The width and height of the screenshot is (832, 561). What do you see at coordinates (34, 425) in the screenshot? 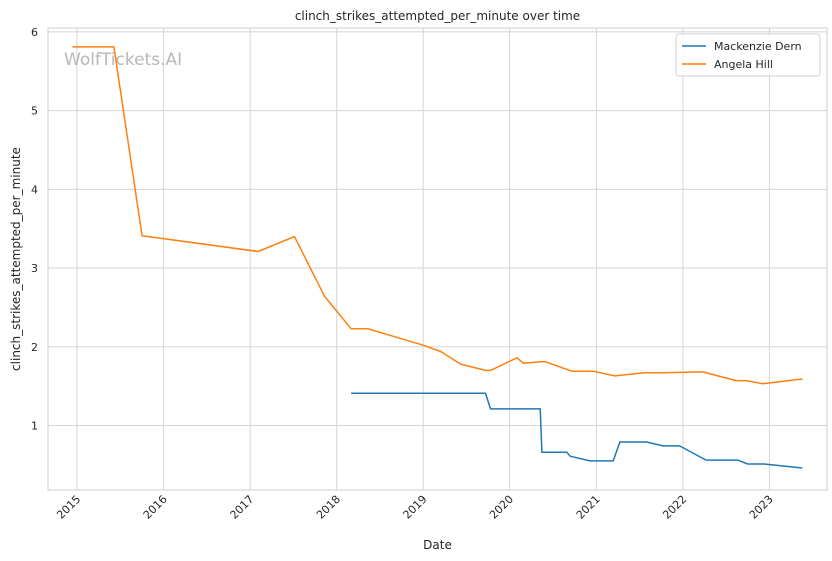
I see `y-tick-label: 1` at bounding box center [34, 425].